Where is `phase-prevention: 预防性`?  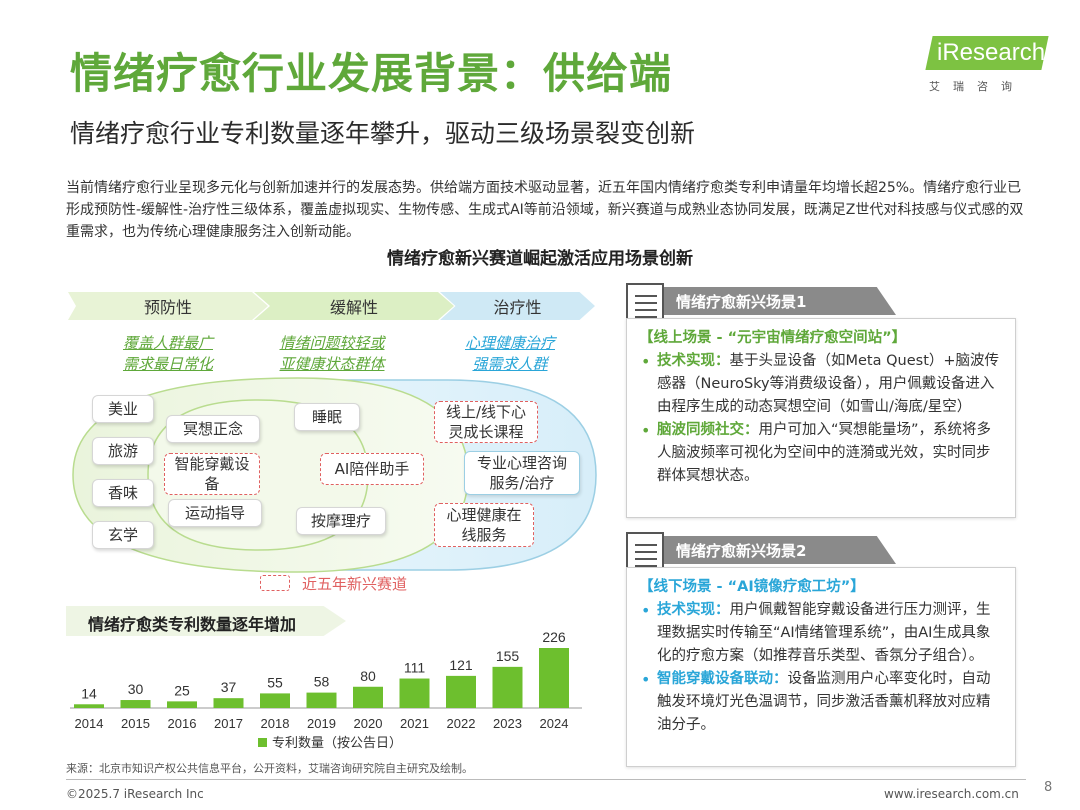 phase-prevention: 预防性 is located at coordinates (168, 306).